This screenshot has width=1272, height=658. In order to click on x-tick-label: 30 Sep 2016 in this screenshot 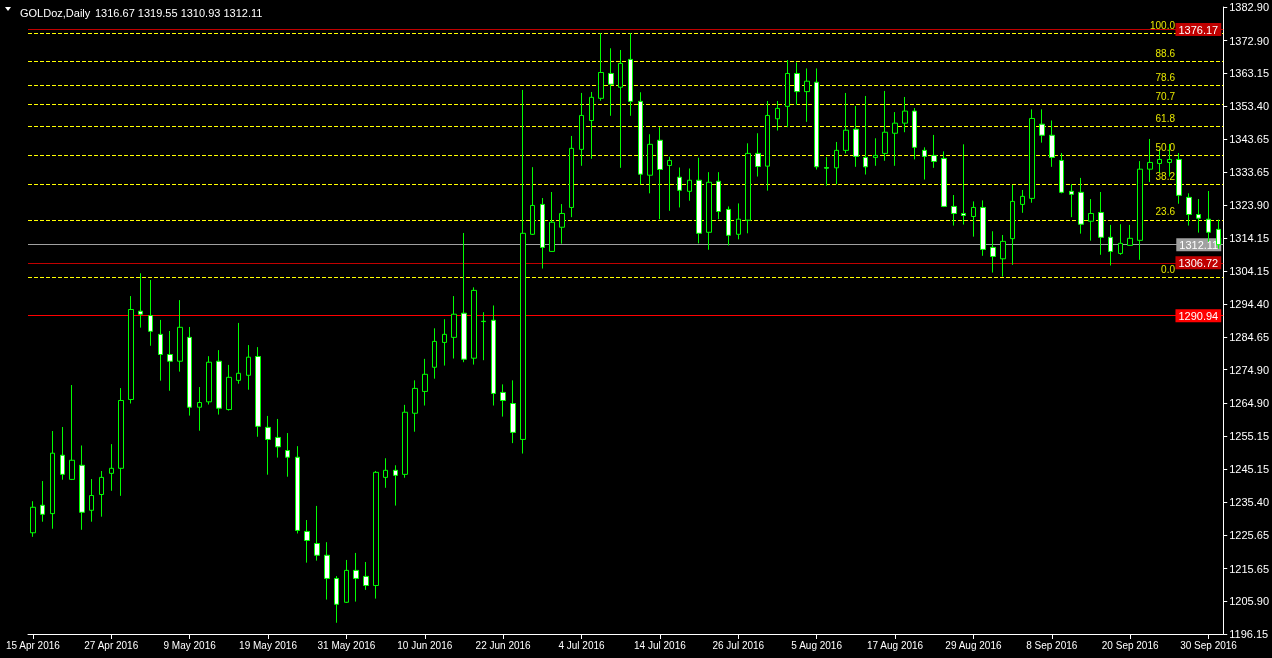, I will do `click(1209, 645)`.